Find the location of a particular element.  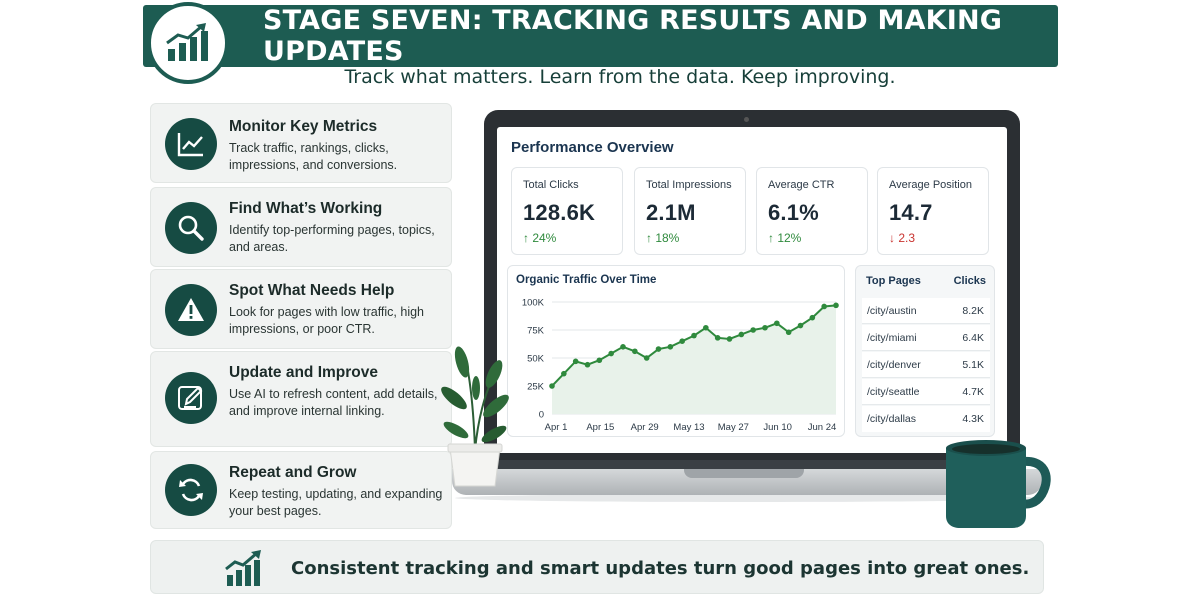

x-tick-label: Apr 1 is located at coordinates (556, 427).